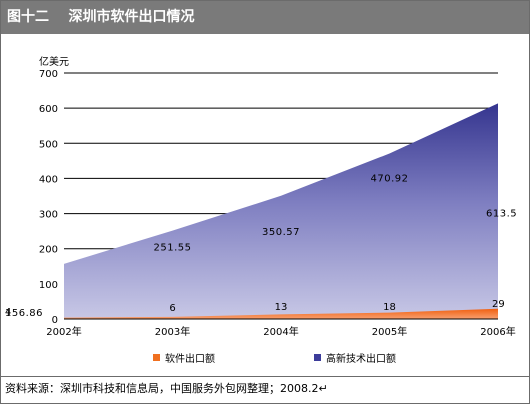  I want to click on x-tick-label-3: 2005年, so click(389, 331).